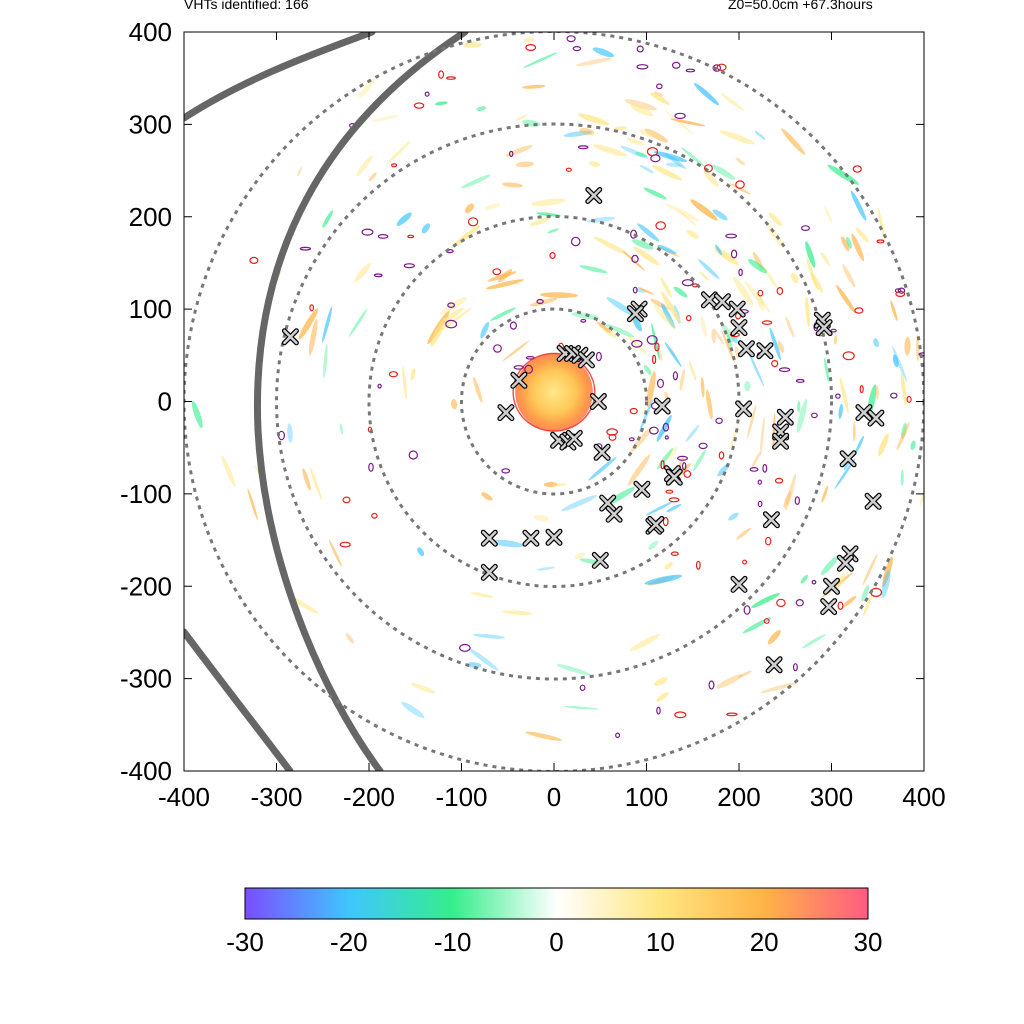 Image resolution: width=1024 pixels, height=1024 pixels. Describe the element at coordinates (184, 797) in the screenshot. I see `x-tick-label: -400` at that location.